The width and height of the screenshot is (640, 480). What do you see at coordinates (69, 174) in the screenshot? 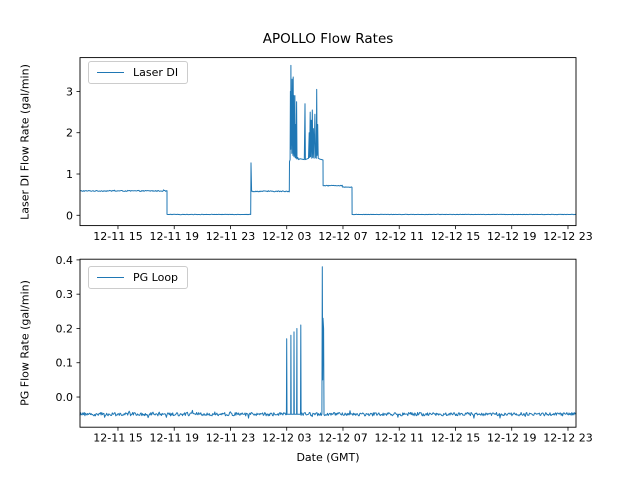
I see `y-tick-label: 1` at bounding box center [69, 174].